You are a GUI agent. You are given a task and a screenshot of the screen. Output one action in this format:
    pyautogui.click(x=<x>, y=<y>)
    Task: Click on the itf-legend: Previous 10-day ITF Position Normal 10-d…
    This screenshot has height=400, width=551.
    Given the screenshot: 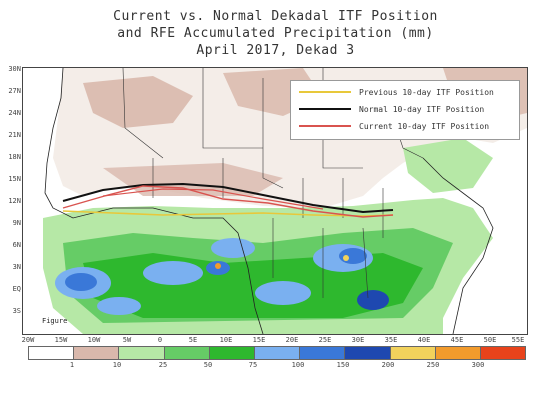 What is the action you would take?
    pyautogui.click(x=405, y=110)
    